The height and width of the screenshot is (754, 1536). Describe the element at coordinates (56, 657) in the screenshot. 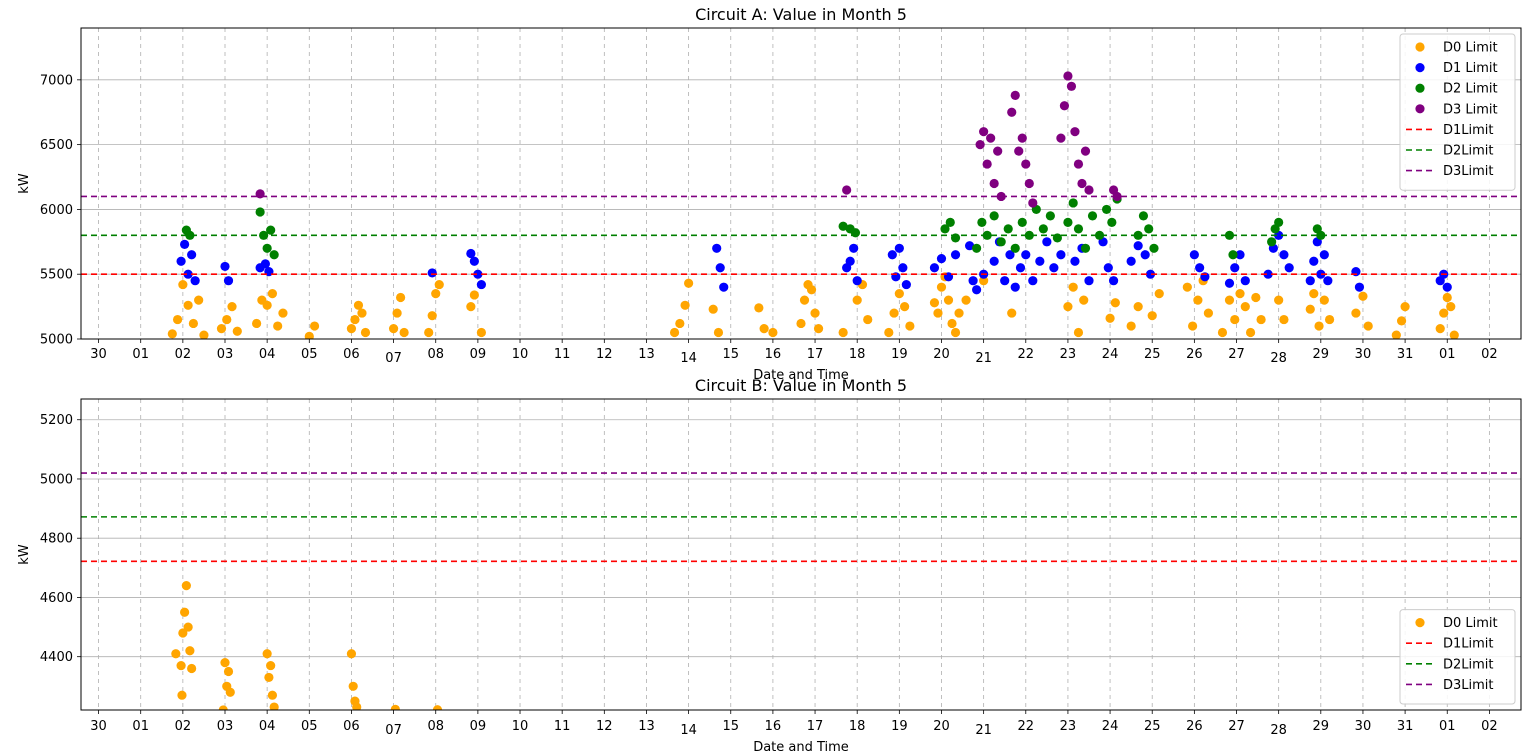

I see `y-tick-label: 4400` at that location.